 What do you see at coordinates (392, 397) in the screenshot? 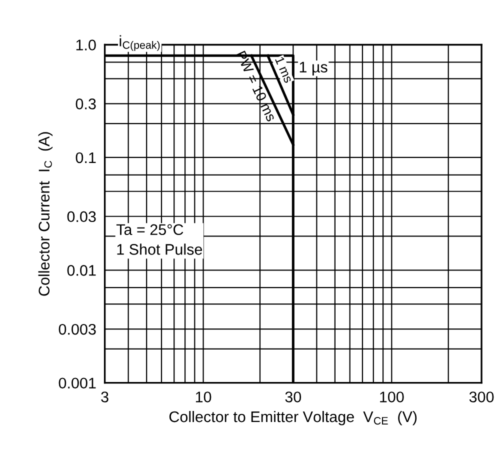
I see `x-tick-label: 100` at bounding box center [392, 397].